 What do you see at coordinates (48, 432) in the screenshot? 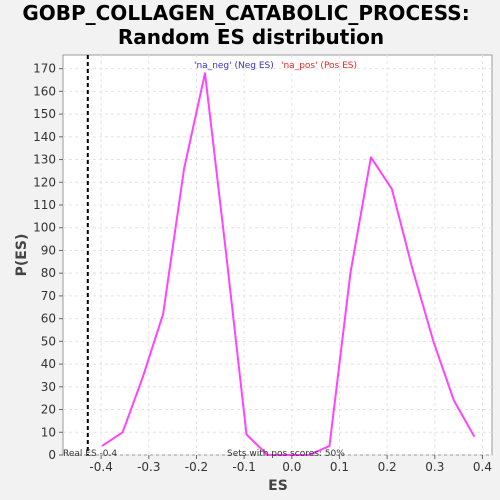
I see `y-tick-label: 10` at bounding box center [48, 432].